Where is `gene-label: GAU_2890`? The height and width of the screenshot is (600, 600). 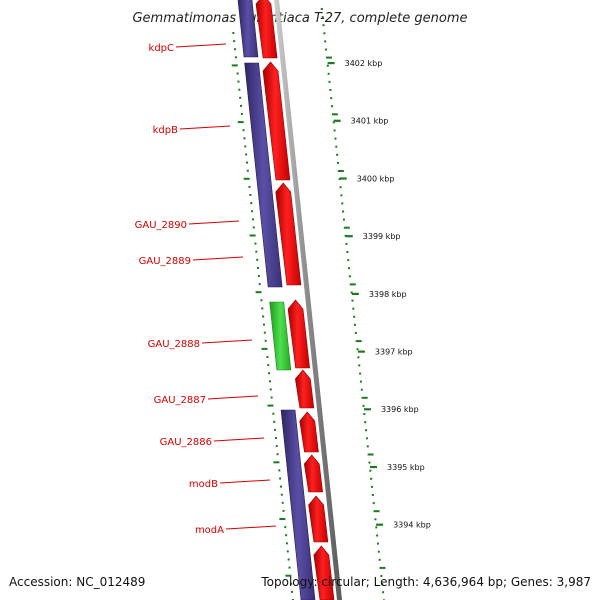 gene-label: GAU_2890 is located at coordinates (161, 225).